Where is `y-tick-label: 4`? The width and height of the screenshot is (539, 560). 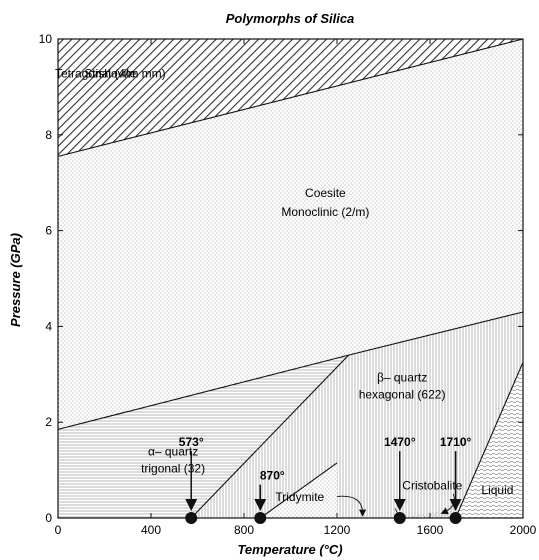 y-tick-label: 4 is located at coordinates (48, 326).